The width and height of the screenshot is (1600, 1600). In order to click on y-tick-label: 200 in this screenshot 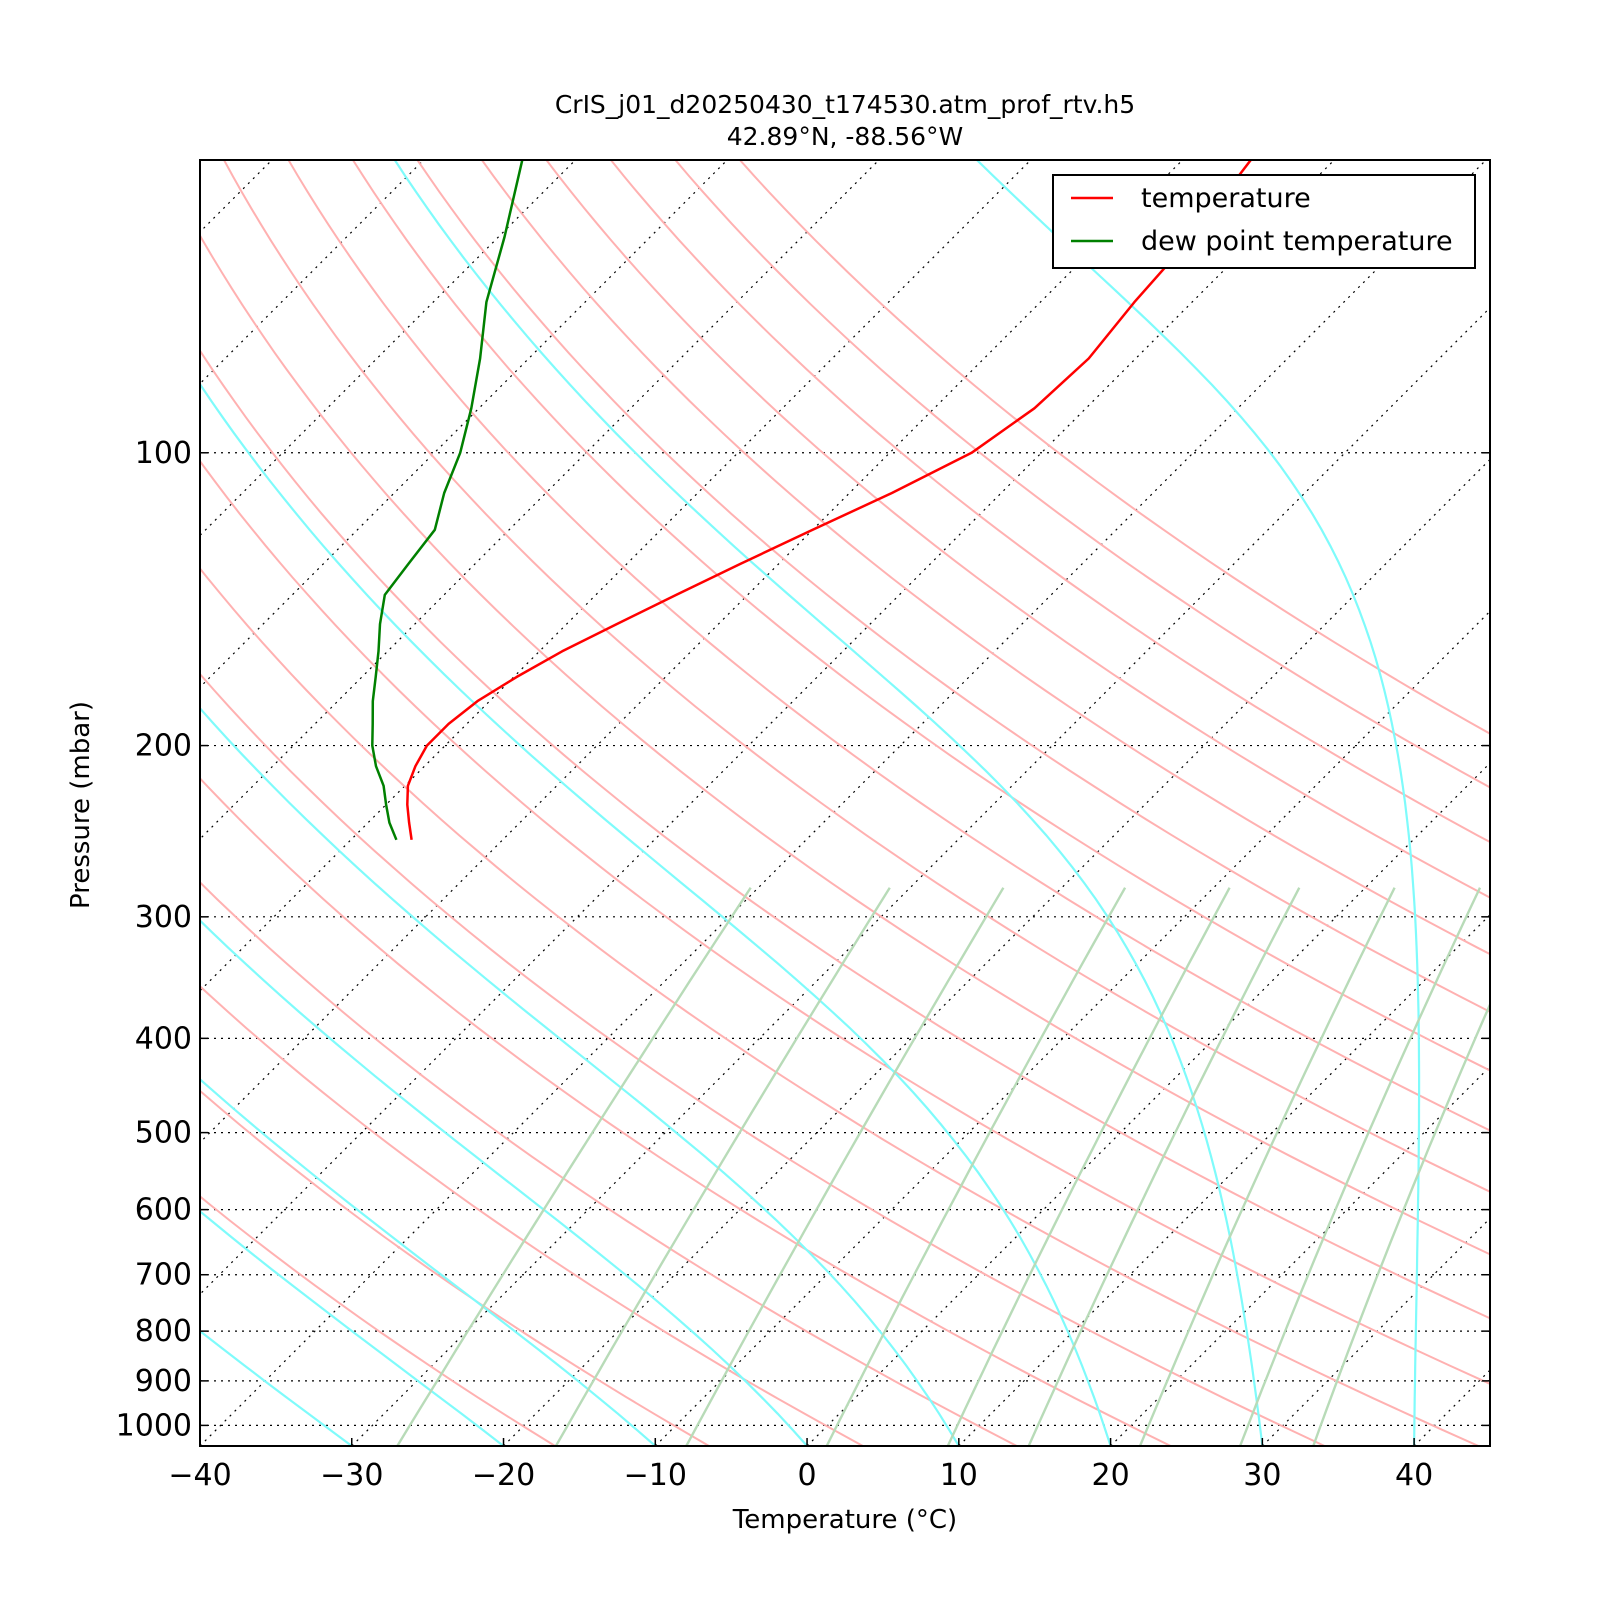, I will do `click(163, 746)`.